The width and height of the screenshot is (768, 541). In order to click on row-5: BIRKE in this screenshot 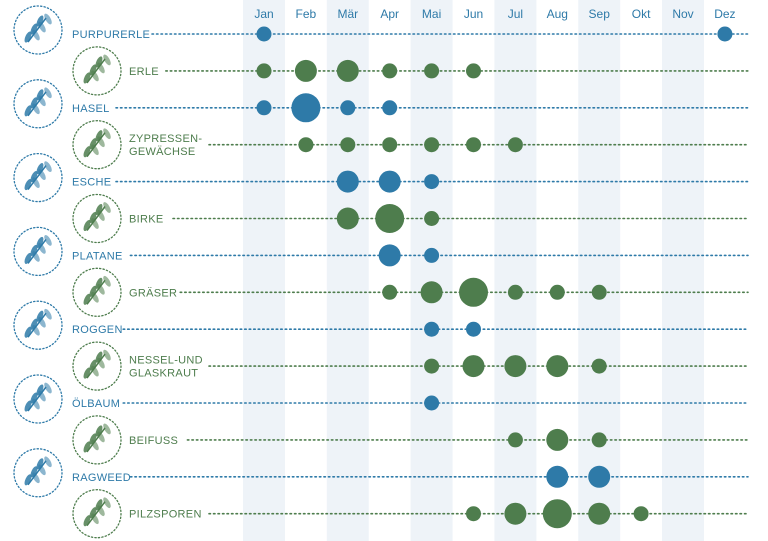, I will do `click(439, 218)`.